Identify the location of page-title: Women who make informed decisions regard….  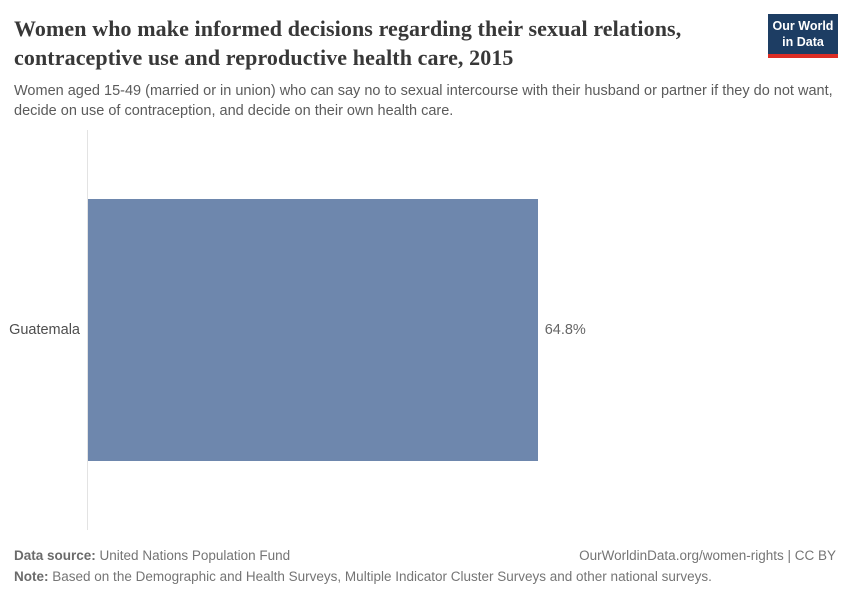
(348, 43).